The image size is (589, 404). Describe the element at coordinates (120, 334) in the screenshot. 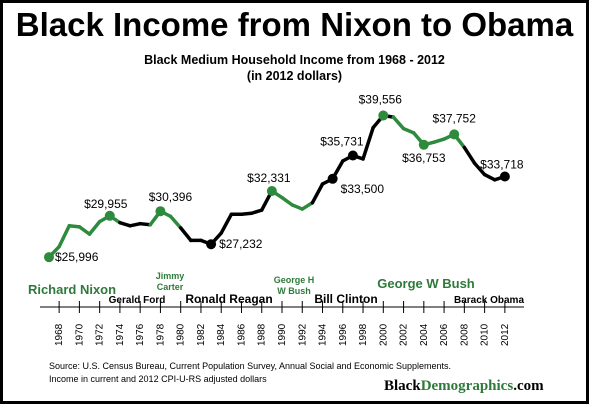

I see `x-tick-label-1974: 1974` at that location.